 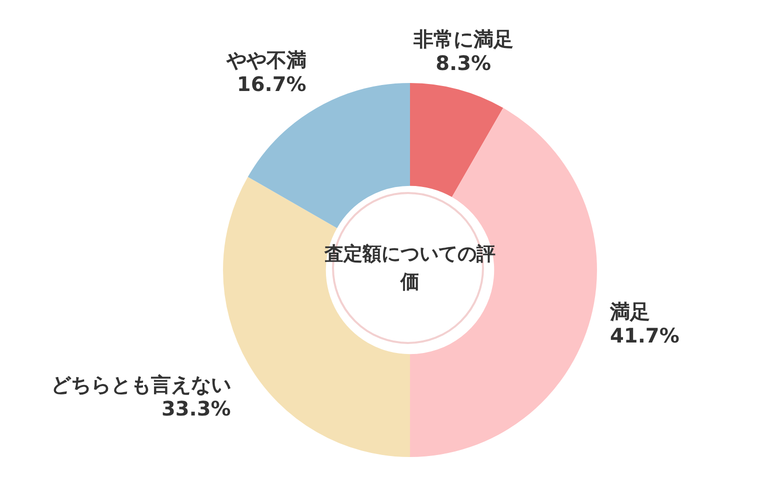 I want to click on slice-label: 非常に満足, so click(x=463, y=38).